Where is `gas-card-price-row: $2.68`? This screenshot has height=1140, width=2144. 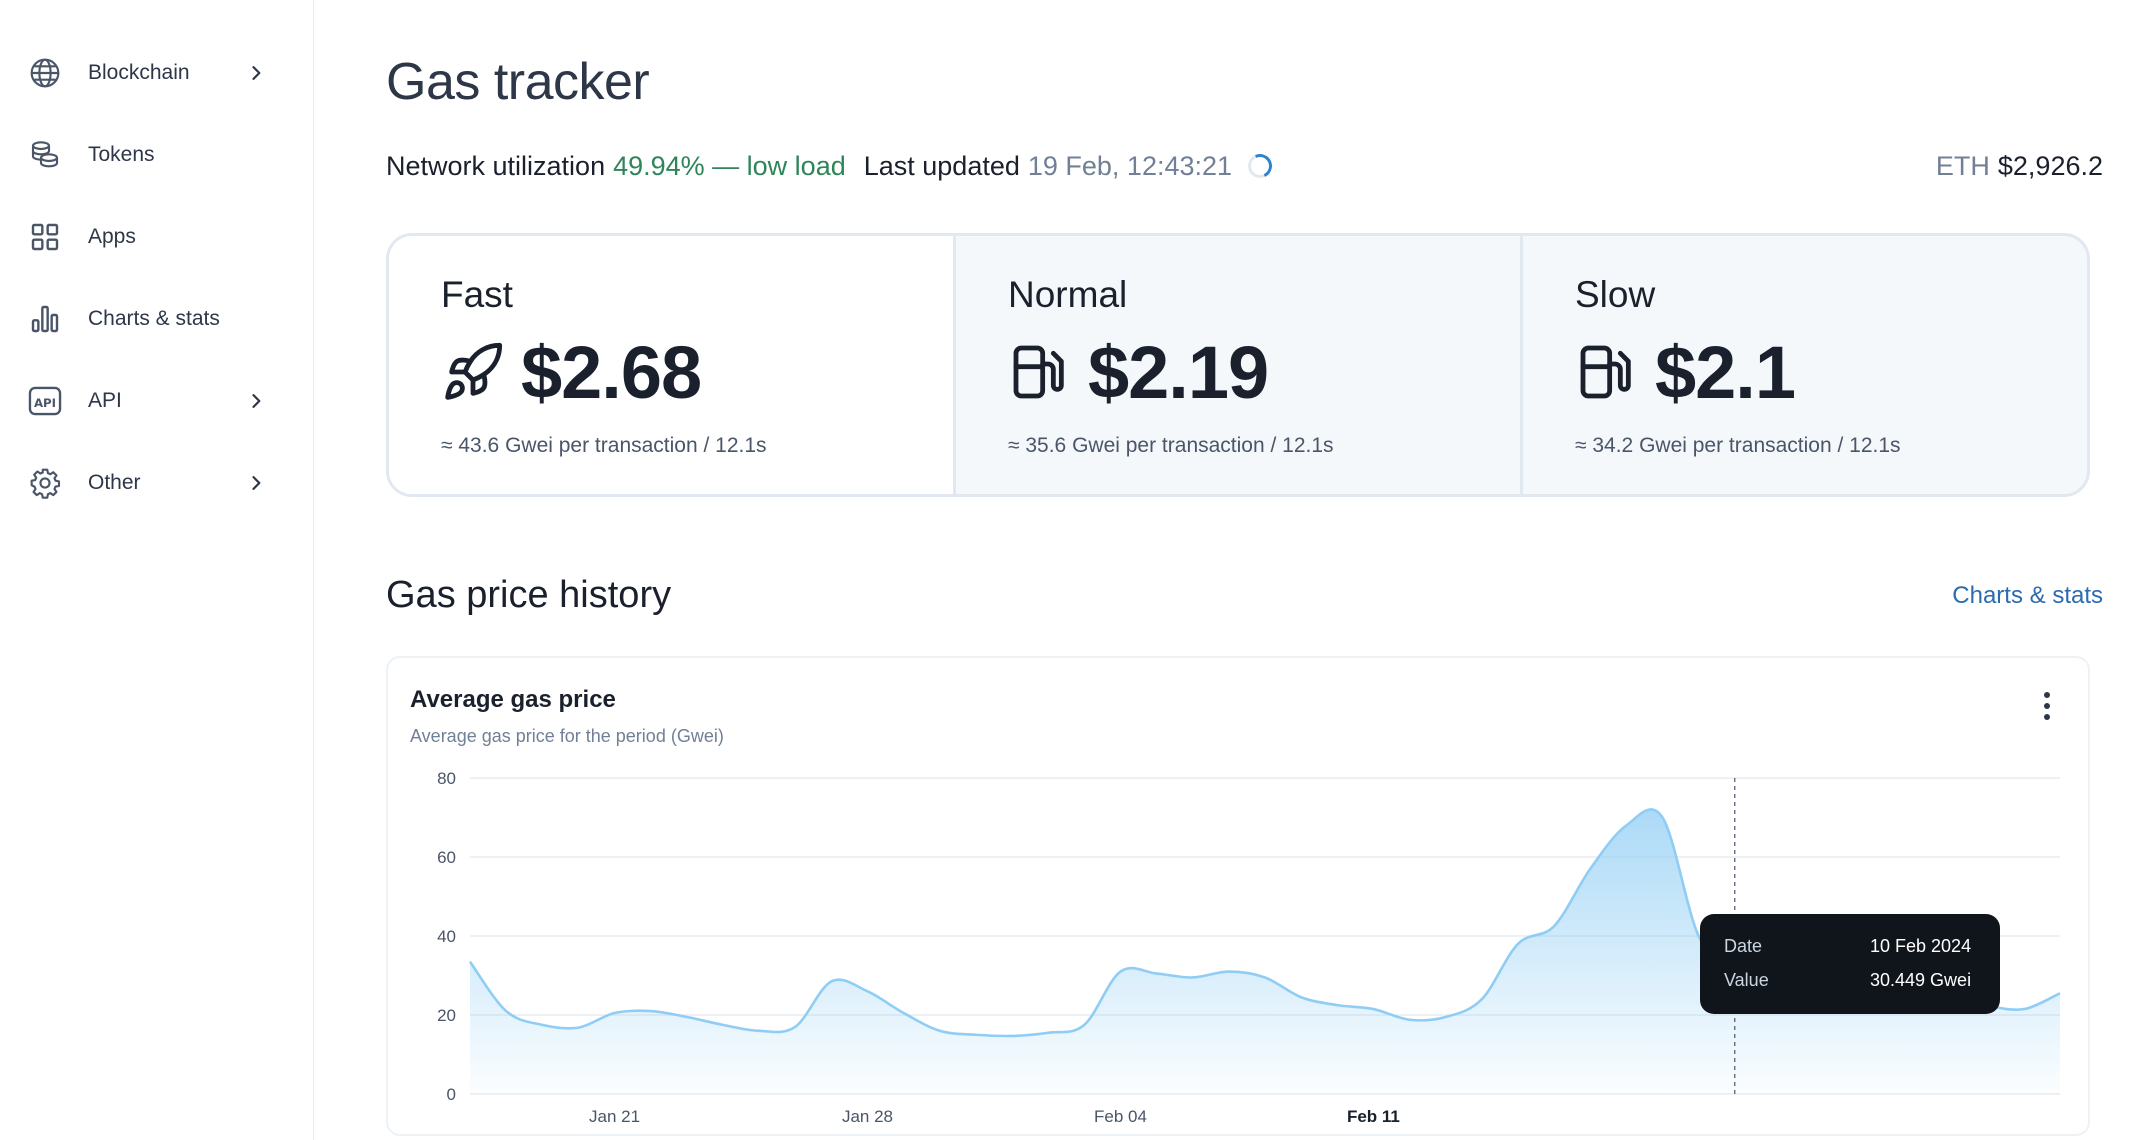 gas-card-price-row: $2.68 is located at coordinates (571, 372).